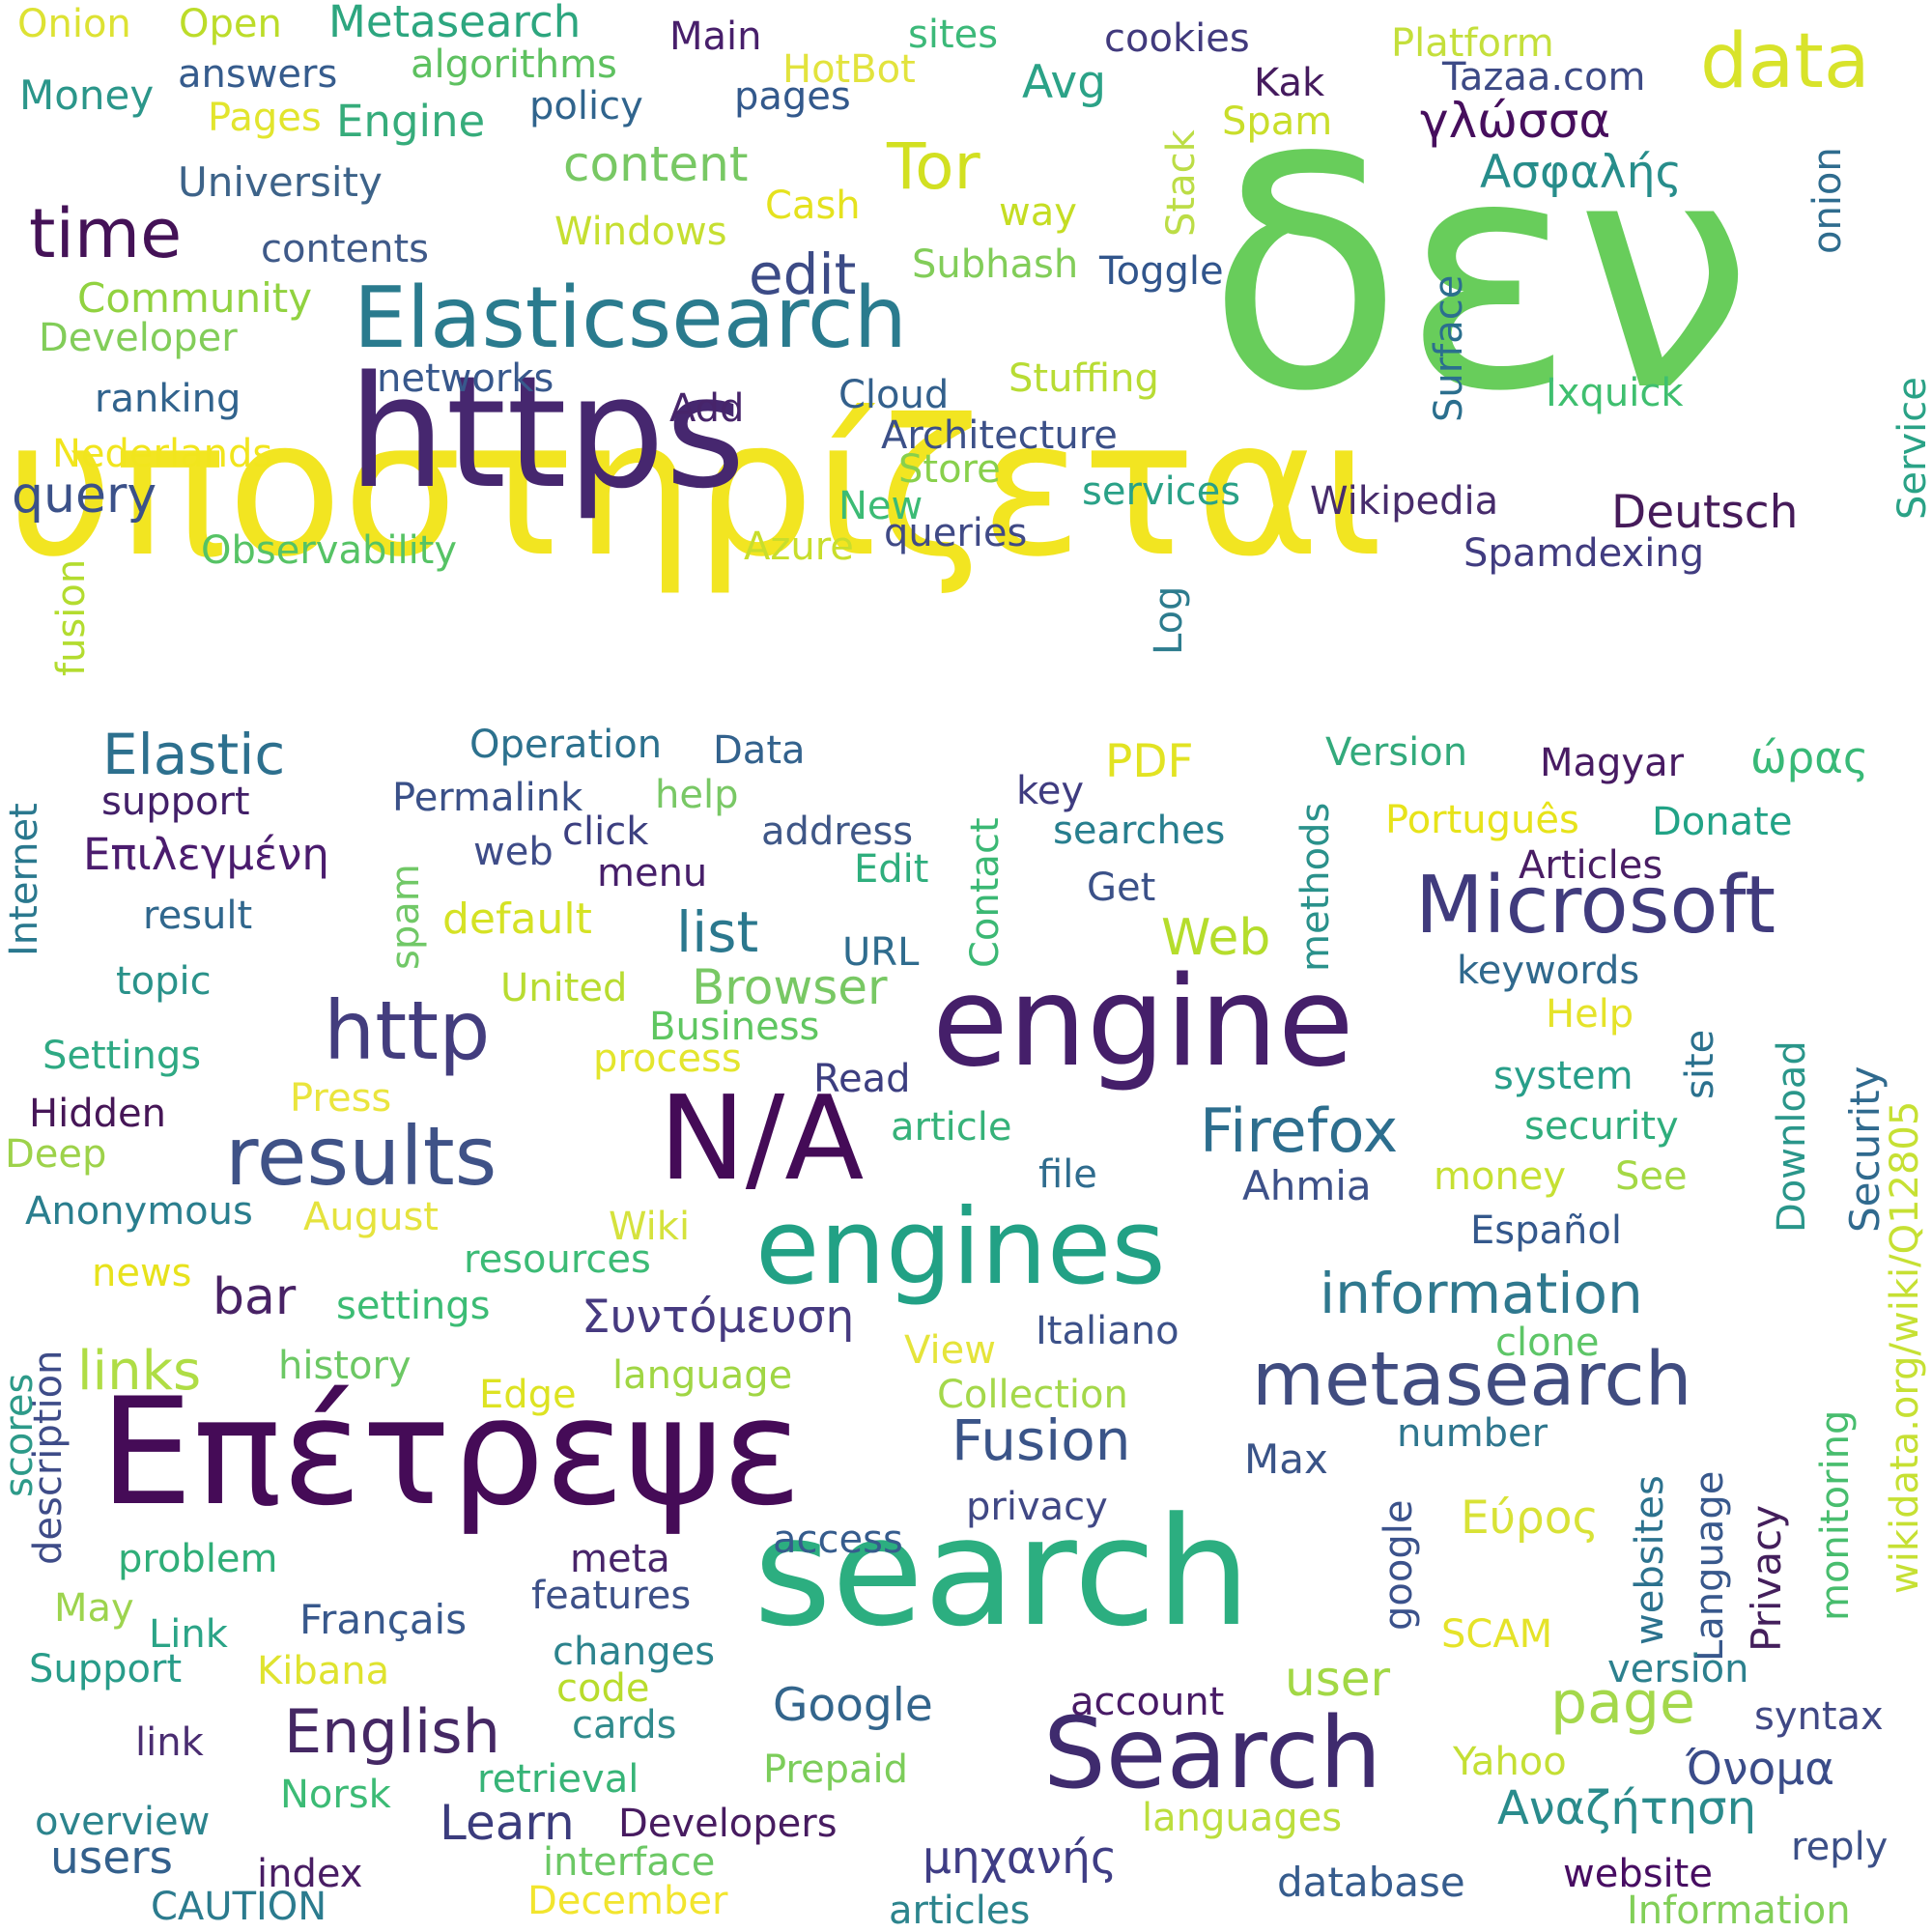 The image size is (1932, 1932). I want to click on word-donate: Donate, so click(1722, 822).